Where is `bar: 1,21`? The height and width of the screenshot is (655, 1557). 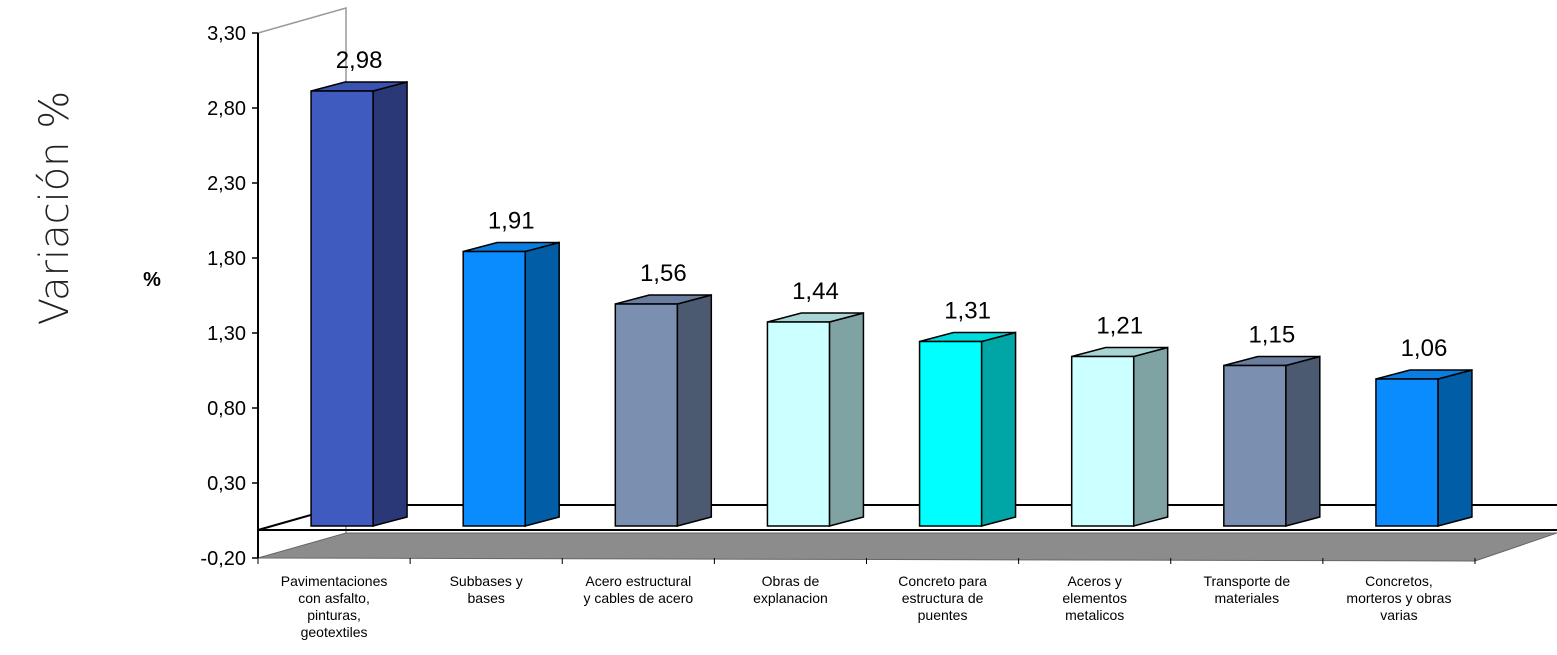 bar: 1,21 is located at coordinates (1119, 420).